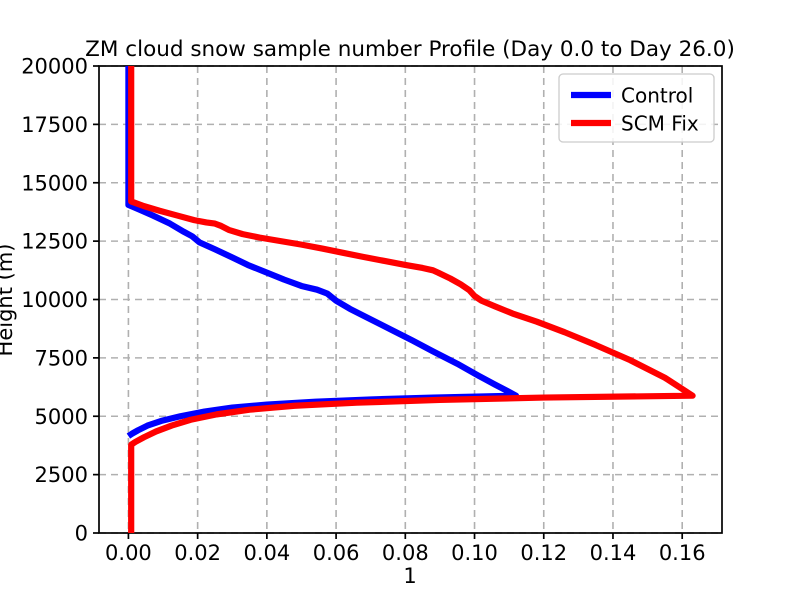  What do you see at coordinates (543, 553) in the screenshot?
I see `x-tick-label: 0.12` at bounding box center [543, 553].